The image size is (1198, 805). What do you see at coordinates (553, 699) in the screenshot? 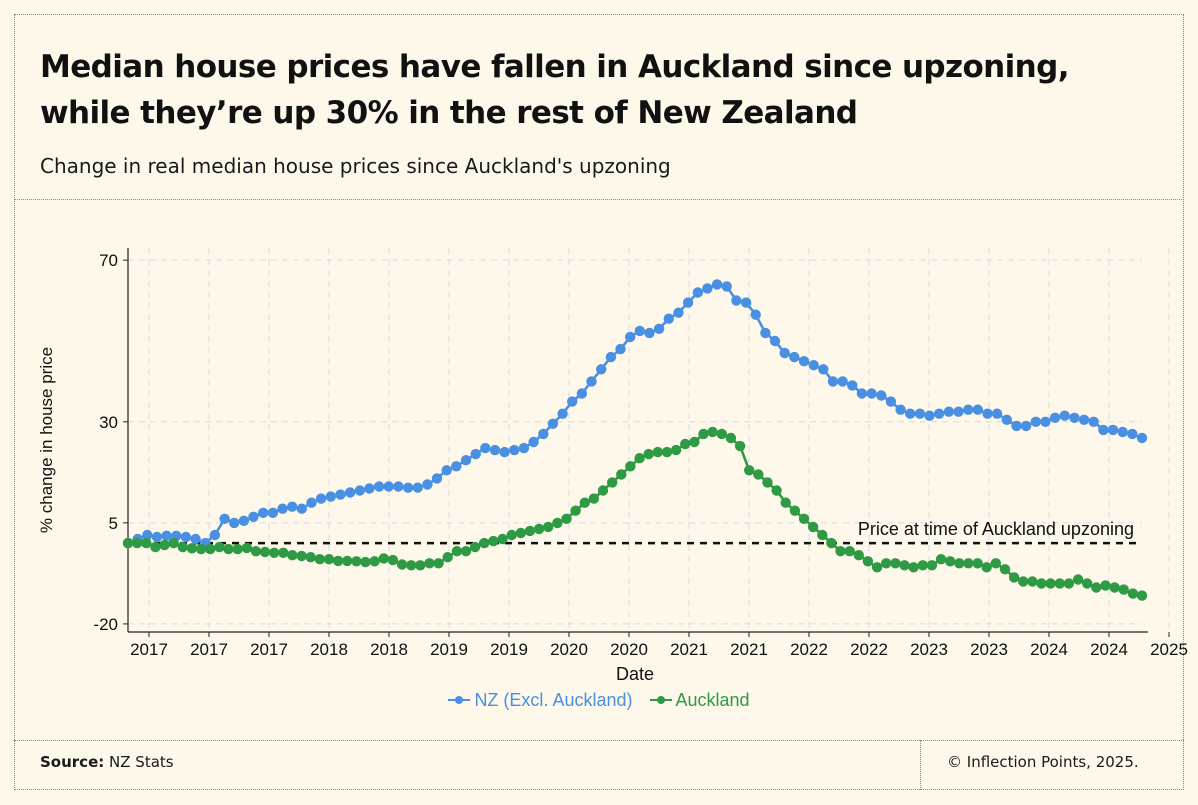
I see `legend-label-nz: NZ (Excl. Auckland)` at bounding box center [553, 699].